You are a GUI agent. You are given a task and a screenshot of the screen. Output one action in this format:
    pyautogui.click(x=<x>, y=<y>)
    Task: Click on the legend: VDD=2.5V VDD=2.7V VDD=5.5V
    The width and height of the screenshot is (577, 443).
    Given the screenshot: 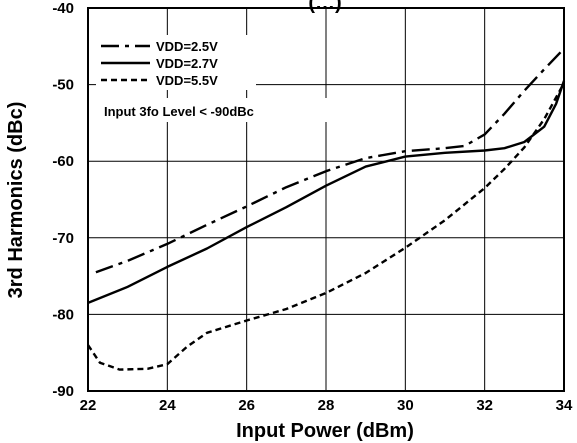 What is the action you would take?
    pyautogui.click(x=176, y=62)
    